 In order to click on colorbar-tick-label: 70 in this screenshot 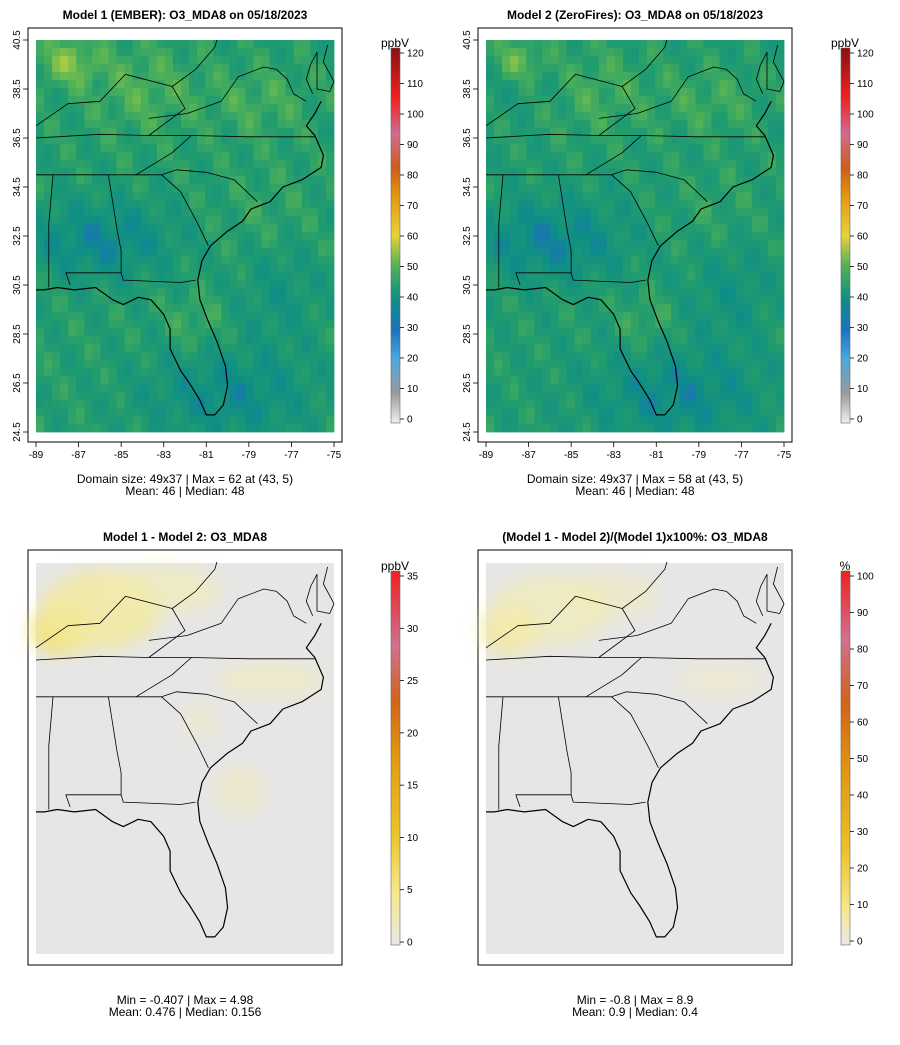, I will do `click(863, 206)`.